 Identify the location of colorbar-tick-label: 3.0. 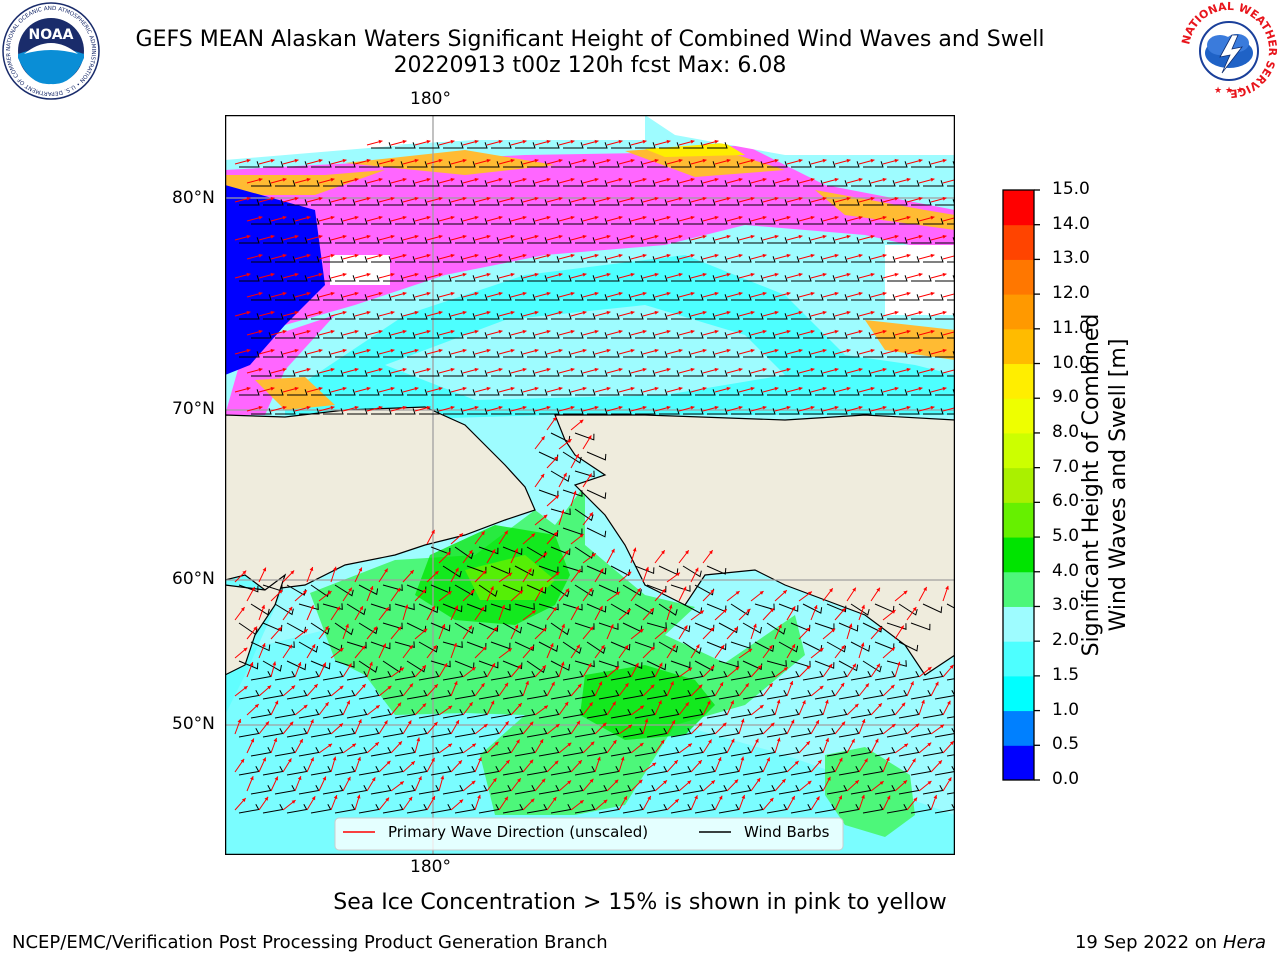
(1066, 605).